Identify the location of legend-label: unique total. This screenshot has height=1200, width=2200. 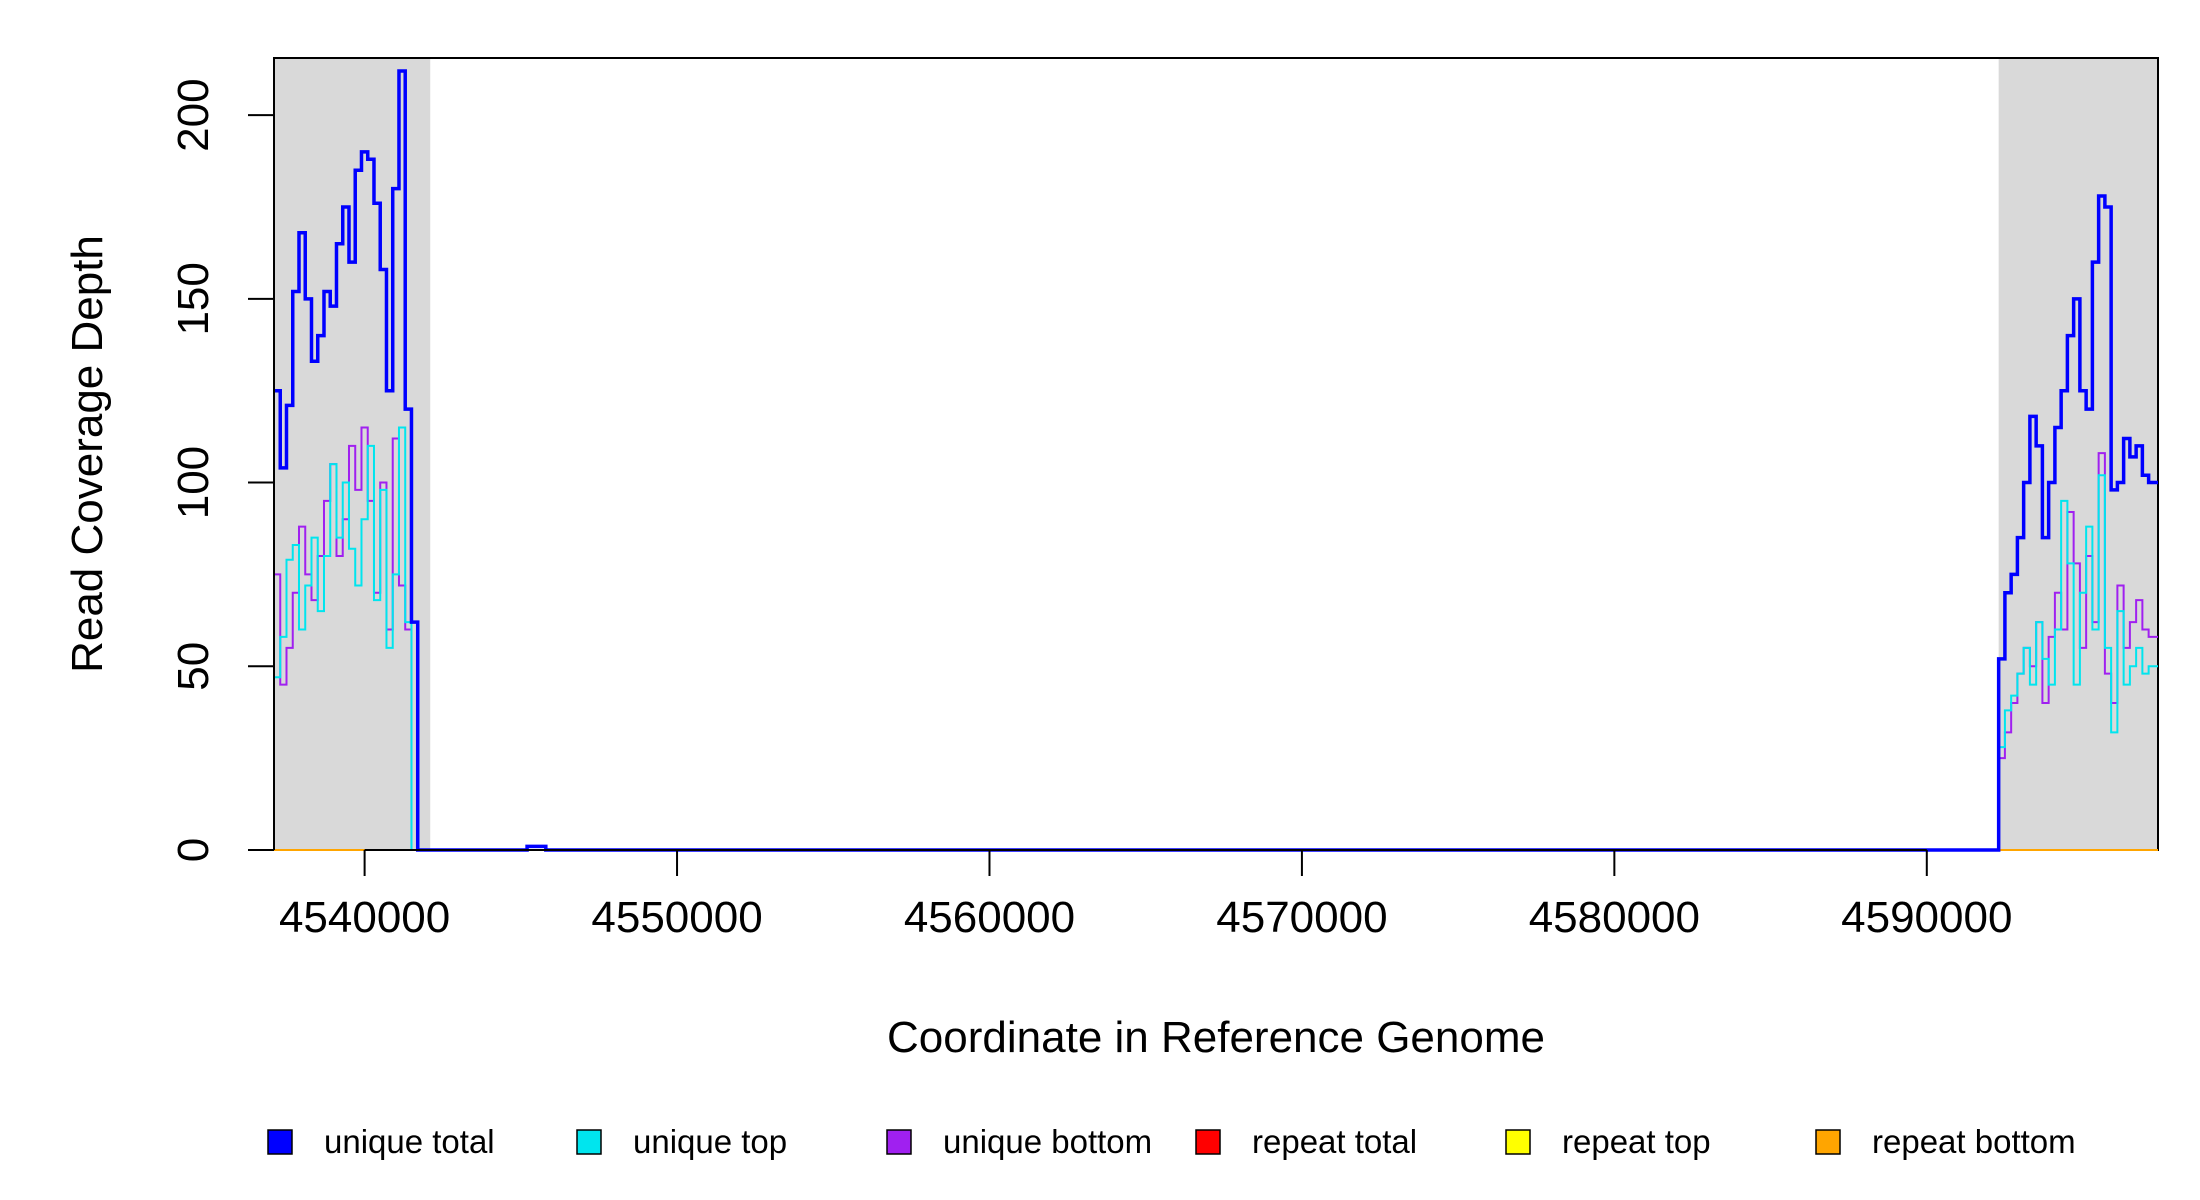
(409, 1141).